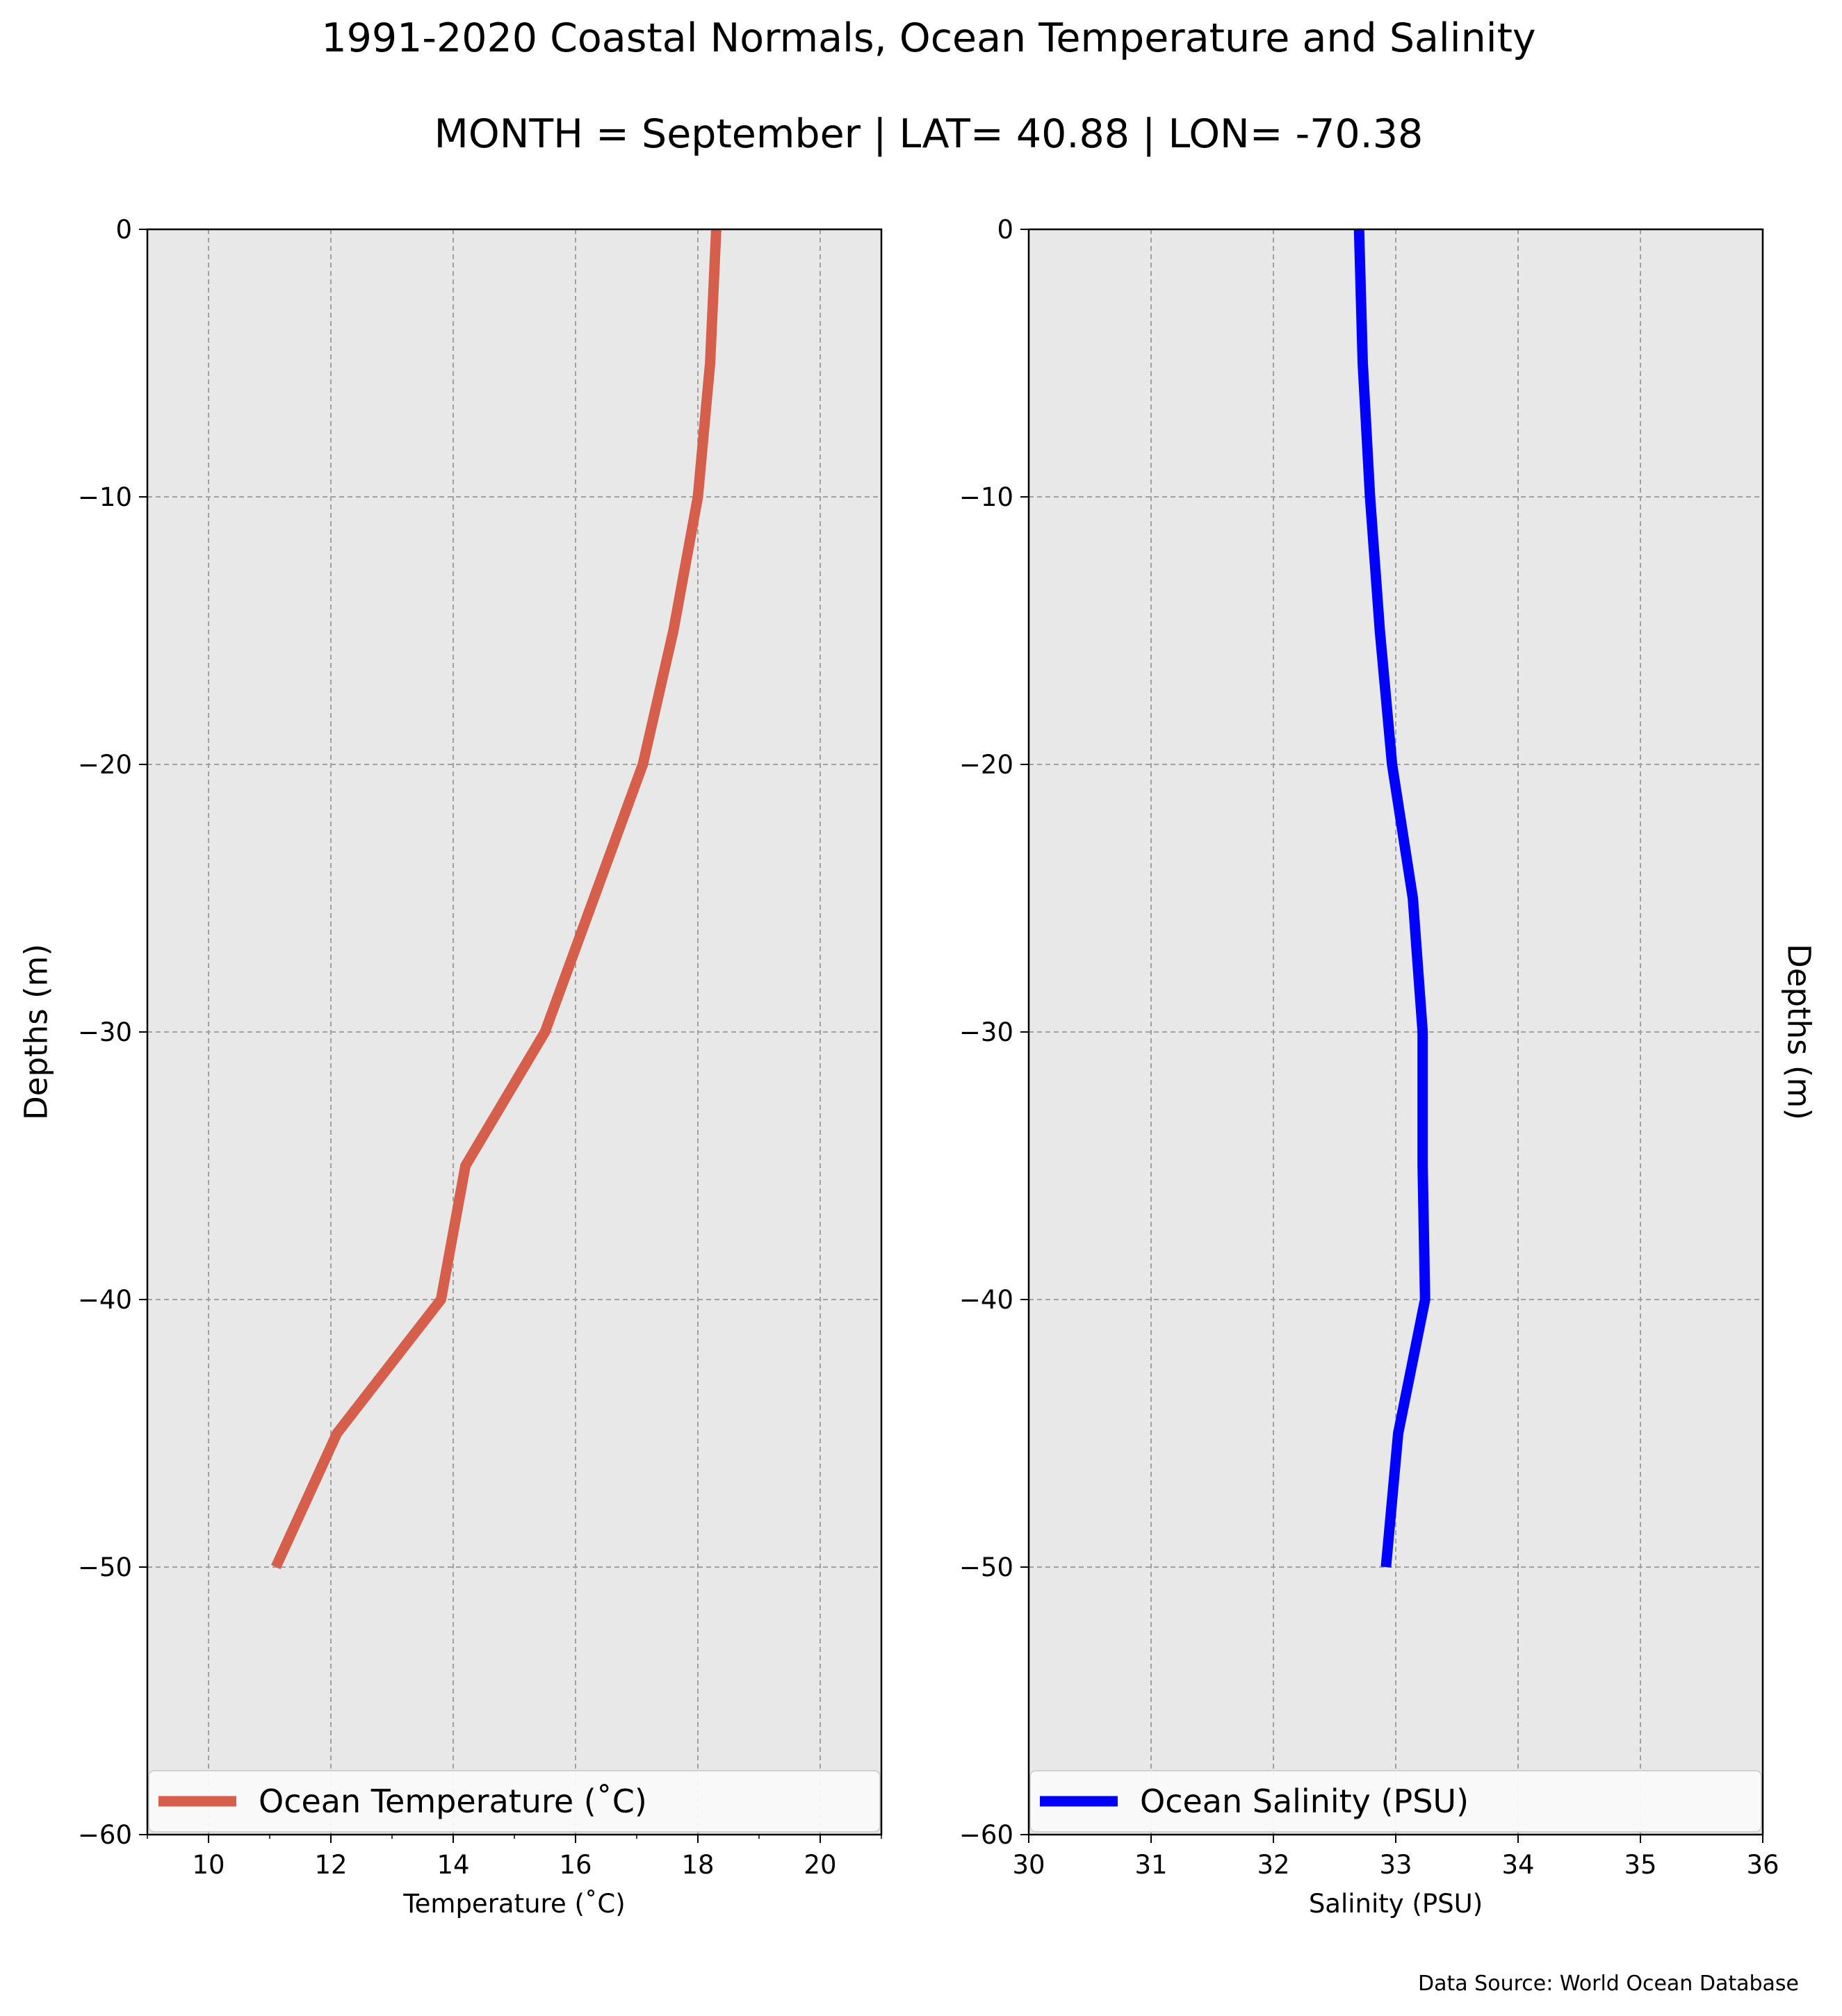 The image size is (1842, 2016). Describe the element at coordinates (576, 1865) in the screenshot. I see `temp-xtick-label: 16` at that location.